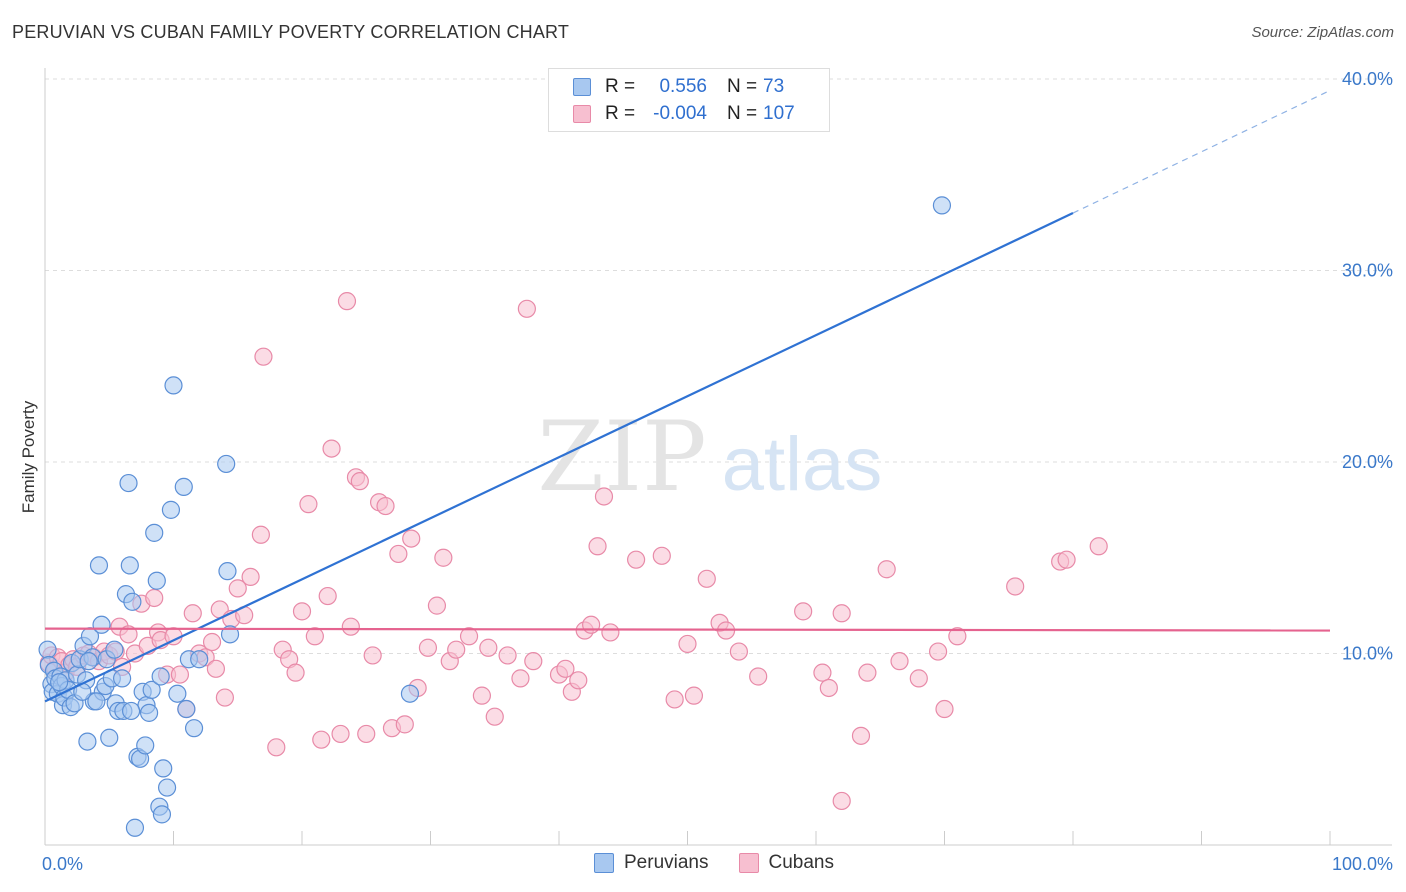 This screenshot has width=1406, height=892. I want to click on peruvian-trend-extension, so click(1201, 151).